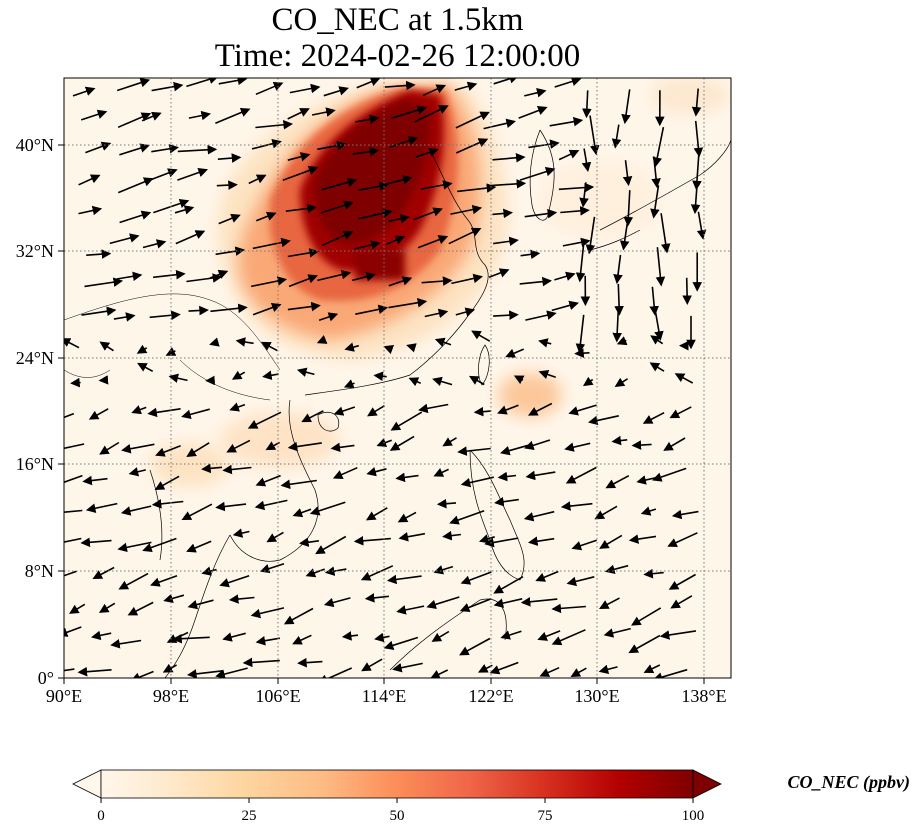  Describe the element at coordinates (64, 696) in the screenshot. I see `lon-tick-label: 90°E` at that location.